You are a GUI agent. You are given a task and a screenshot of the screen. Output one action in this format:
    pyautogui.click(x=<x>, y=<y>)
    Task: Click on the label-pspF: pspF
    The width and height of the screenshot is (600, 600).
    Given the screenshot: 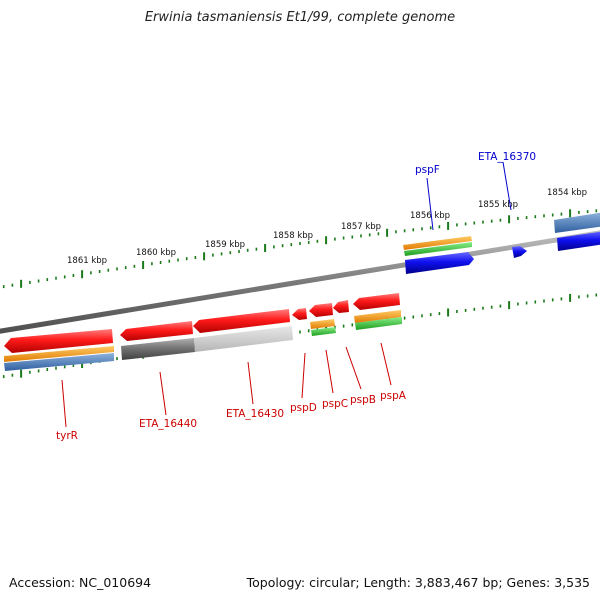 What is the action you would take?
    pyautogui.click(x=427, y=170)
    